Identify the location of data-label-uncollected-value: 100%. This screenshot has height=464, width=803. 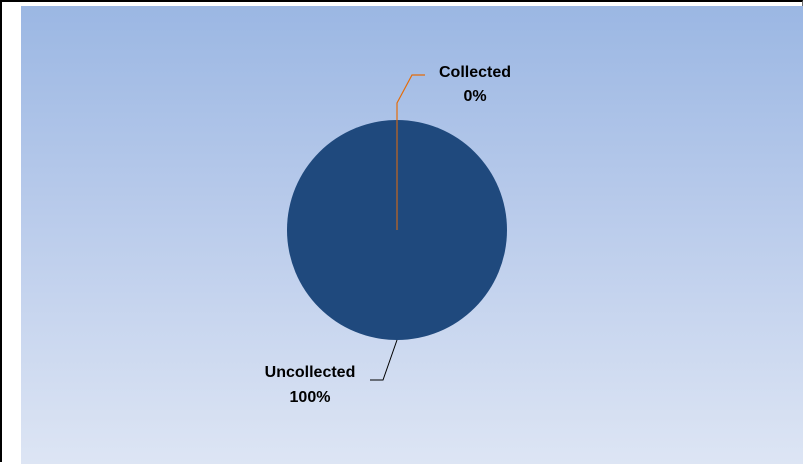
(310, 397).